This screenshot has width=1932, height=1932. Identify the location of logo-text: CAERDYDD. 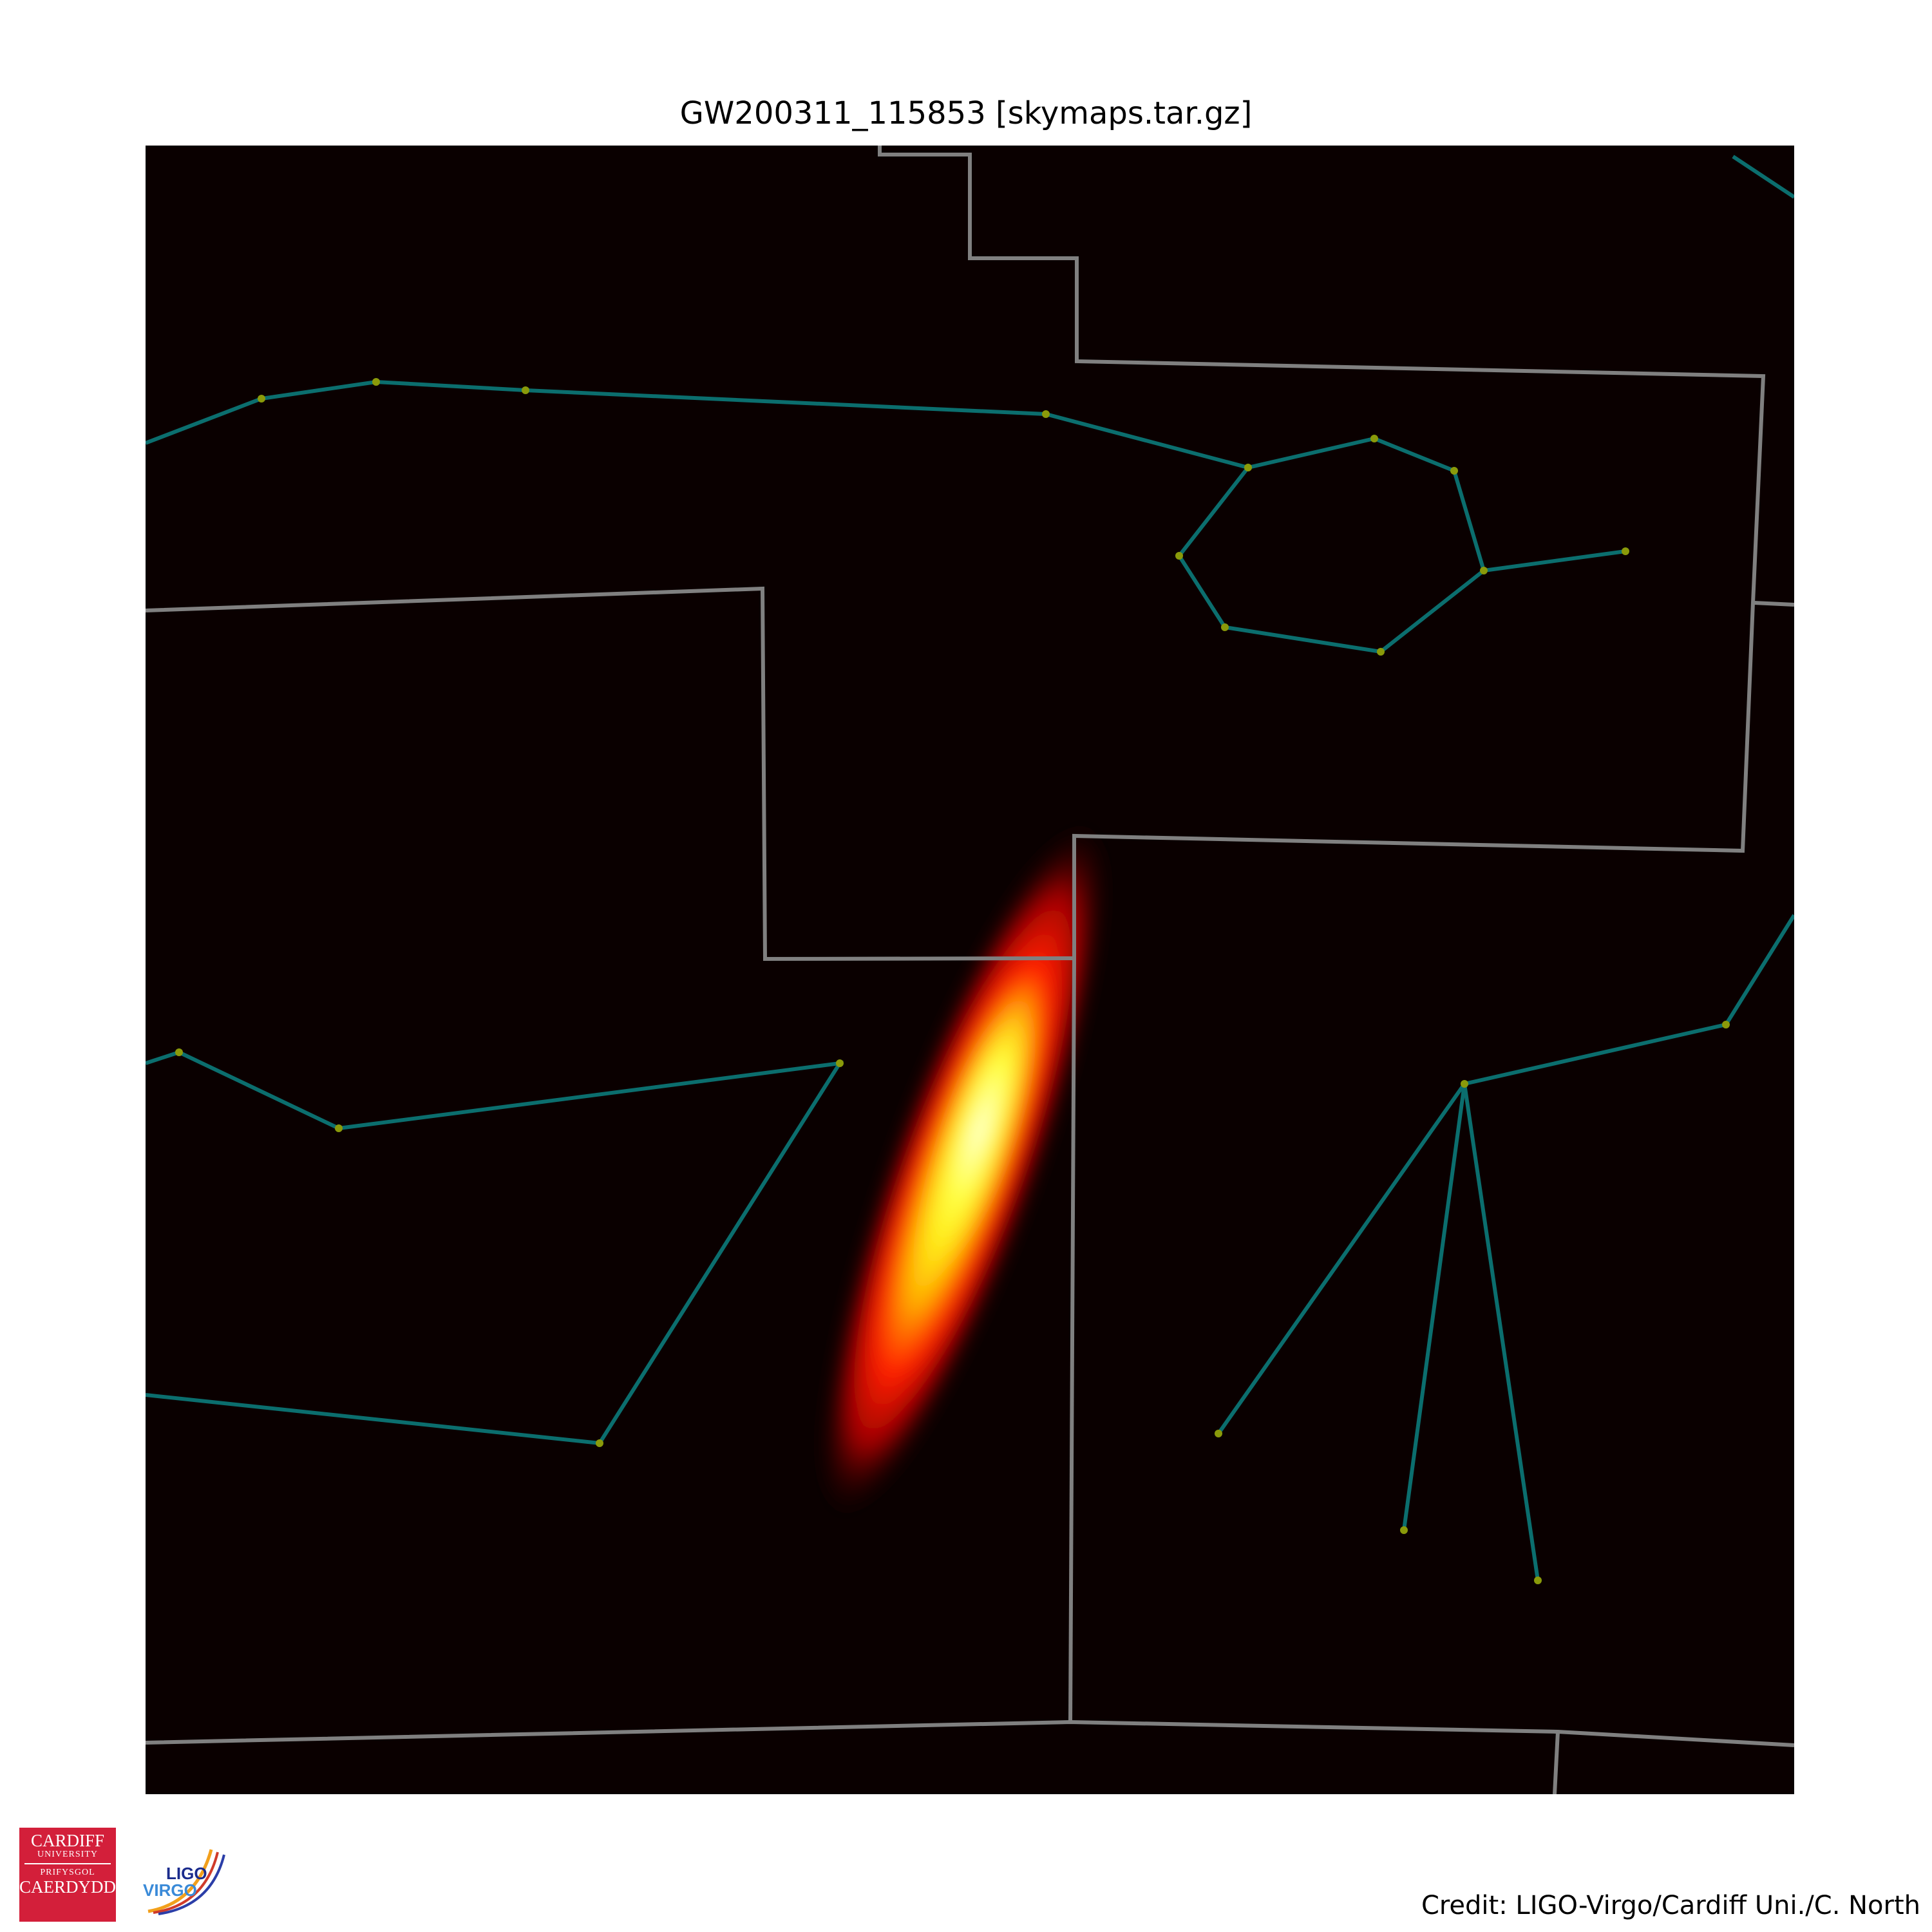
(68, 1887).